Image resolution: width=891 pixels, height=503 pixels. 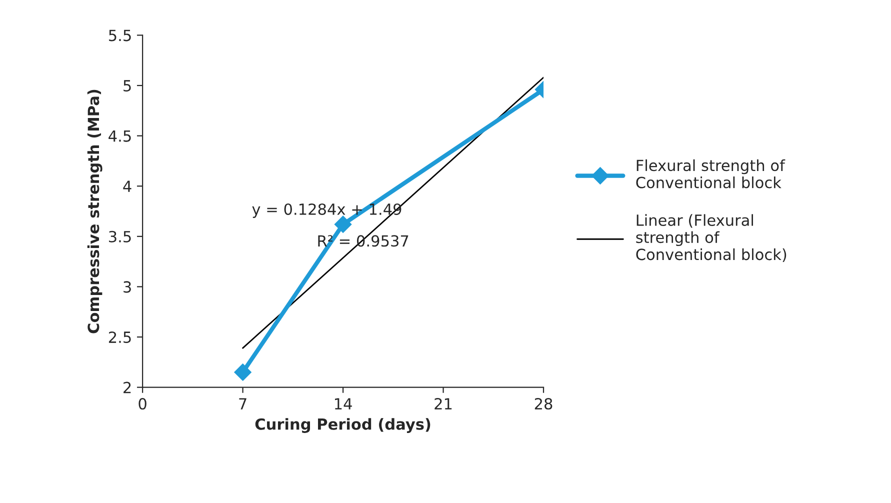 What do you see at coordinates (120, 236) in the screenshot?
I see `y-tick-label: 3.5` at bounding box center [120, 236].